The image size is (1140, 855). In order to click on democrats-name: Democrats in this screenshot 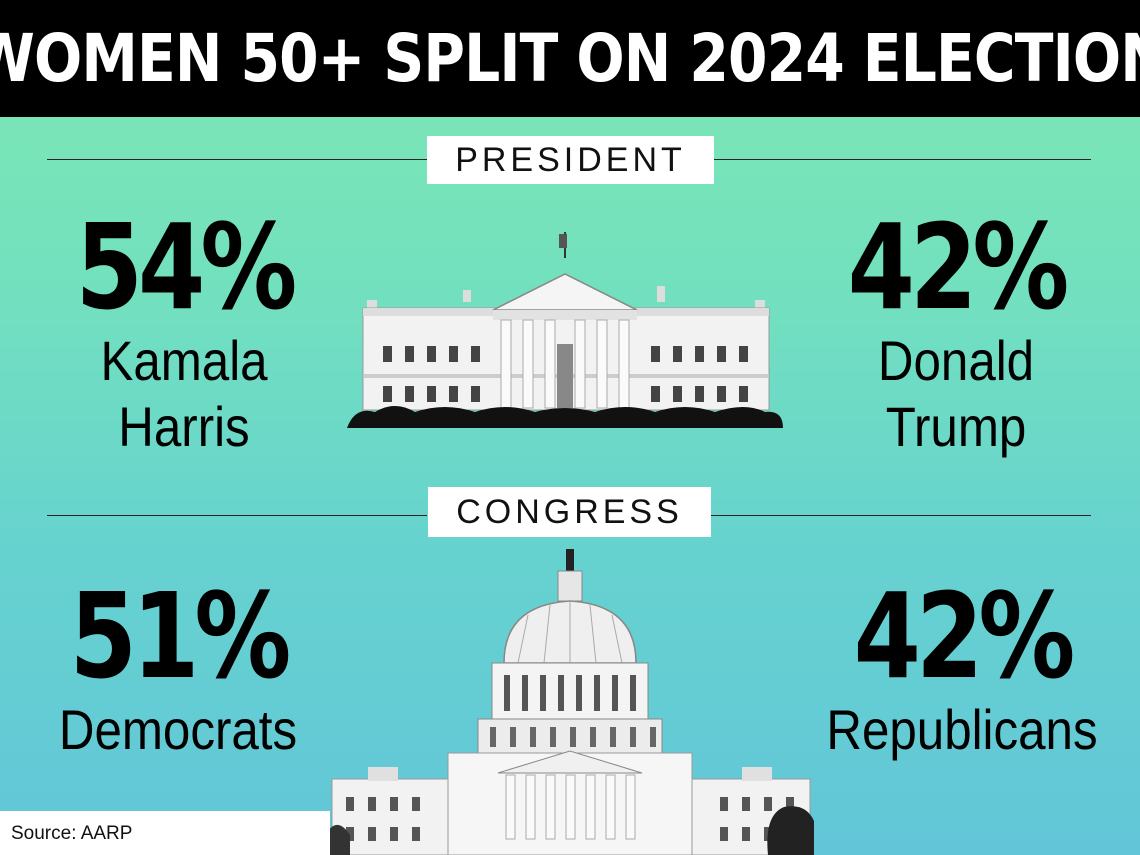, I will do `click(178, 729)`.